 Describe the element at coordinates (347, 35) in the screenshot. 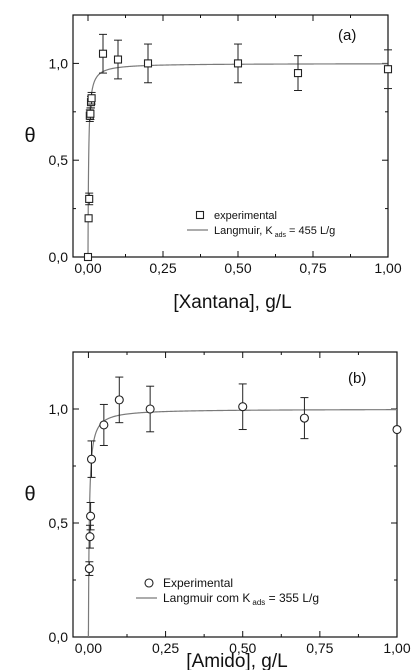

I see `panel-label: (a)` at that location.